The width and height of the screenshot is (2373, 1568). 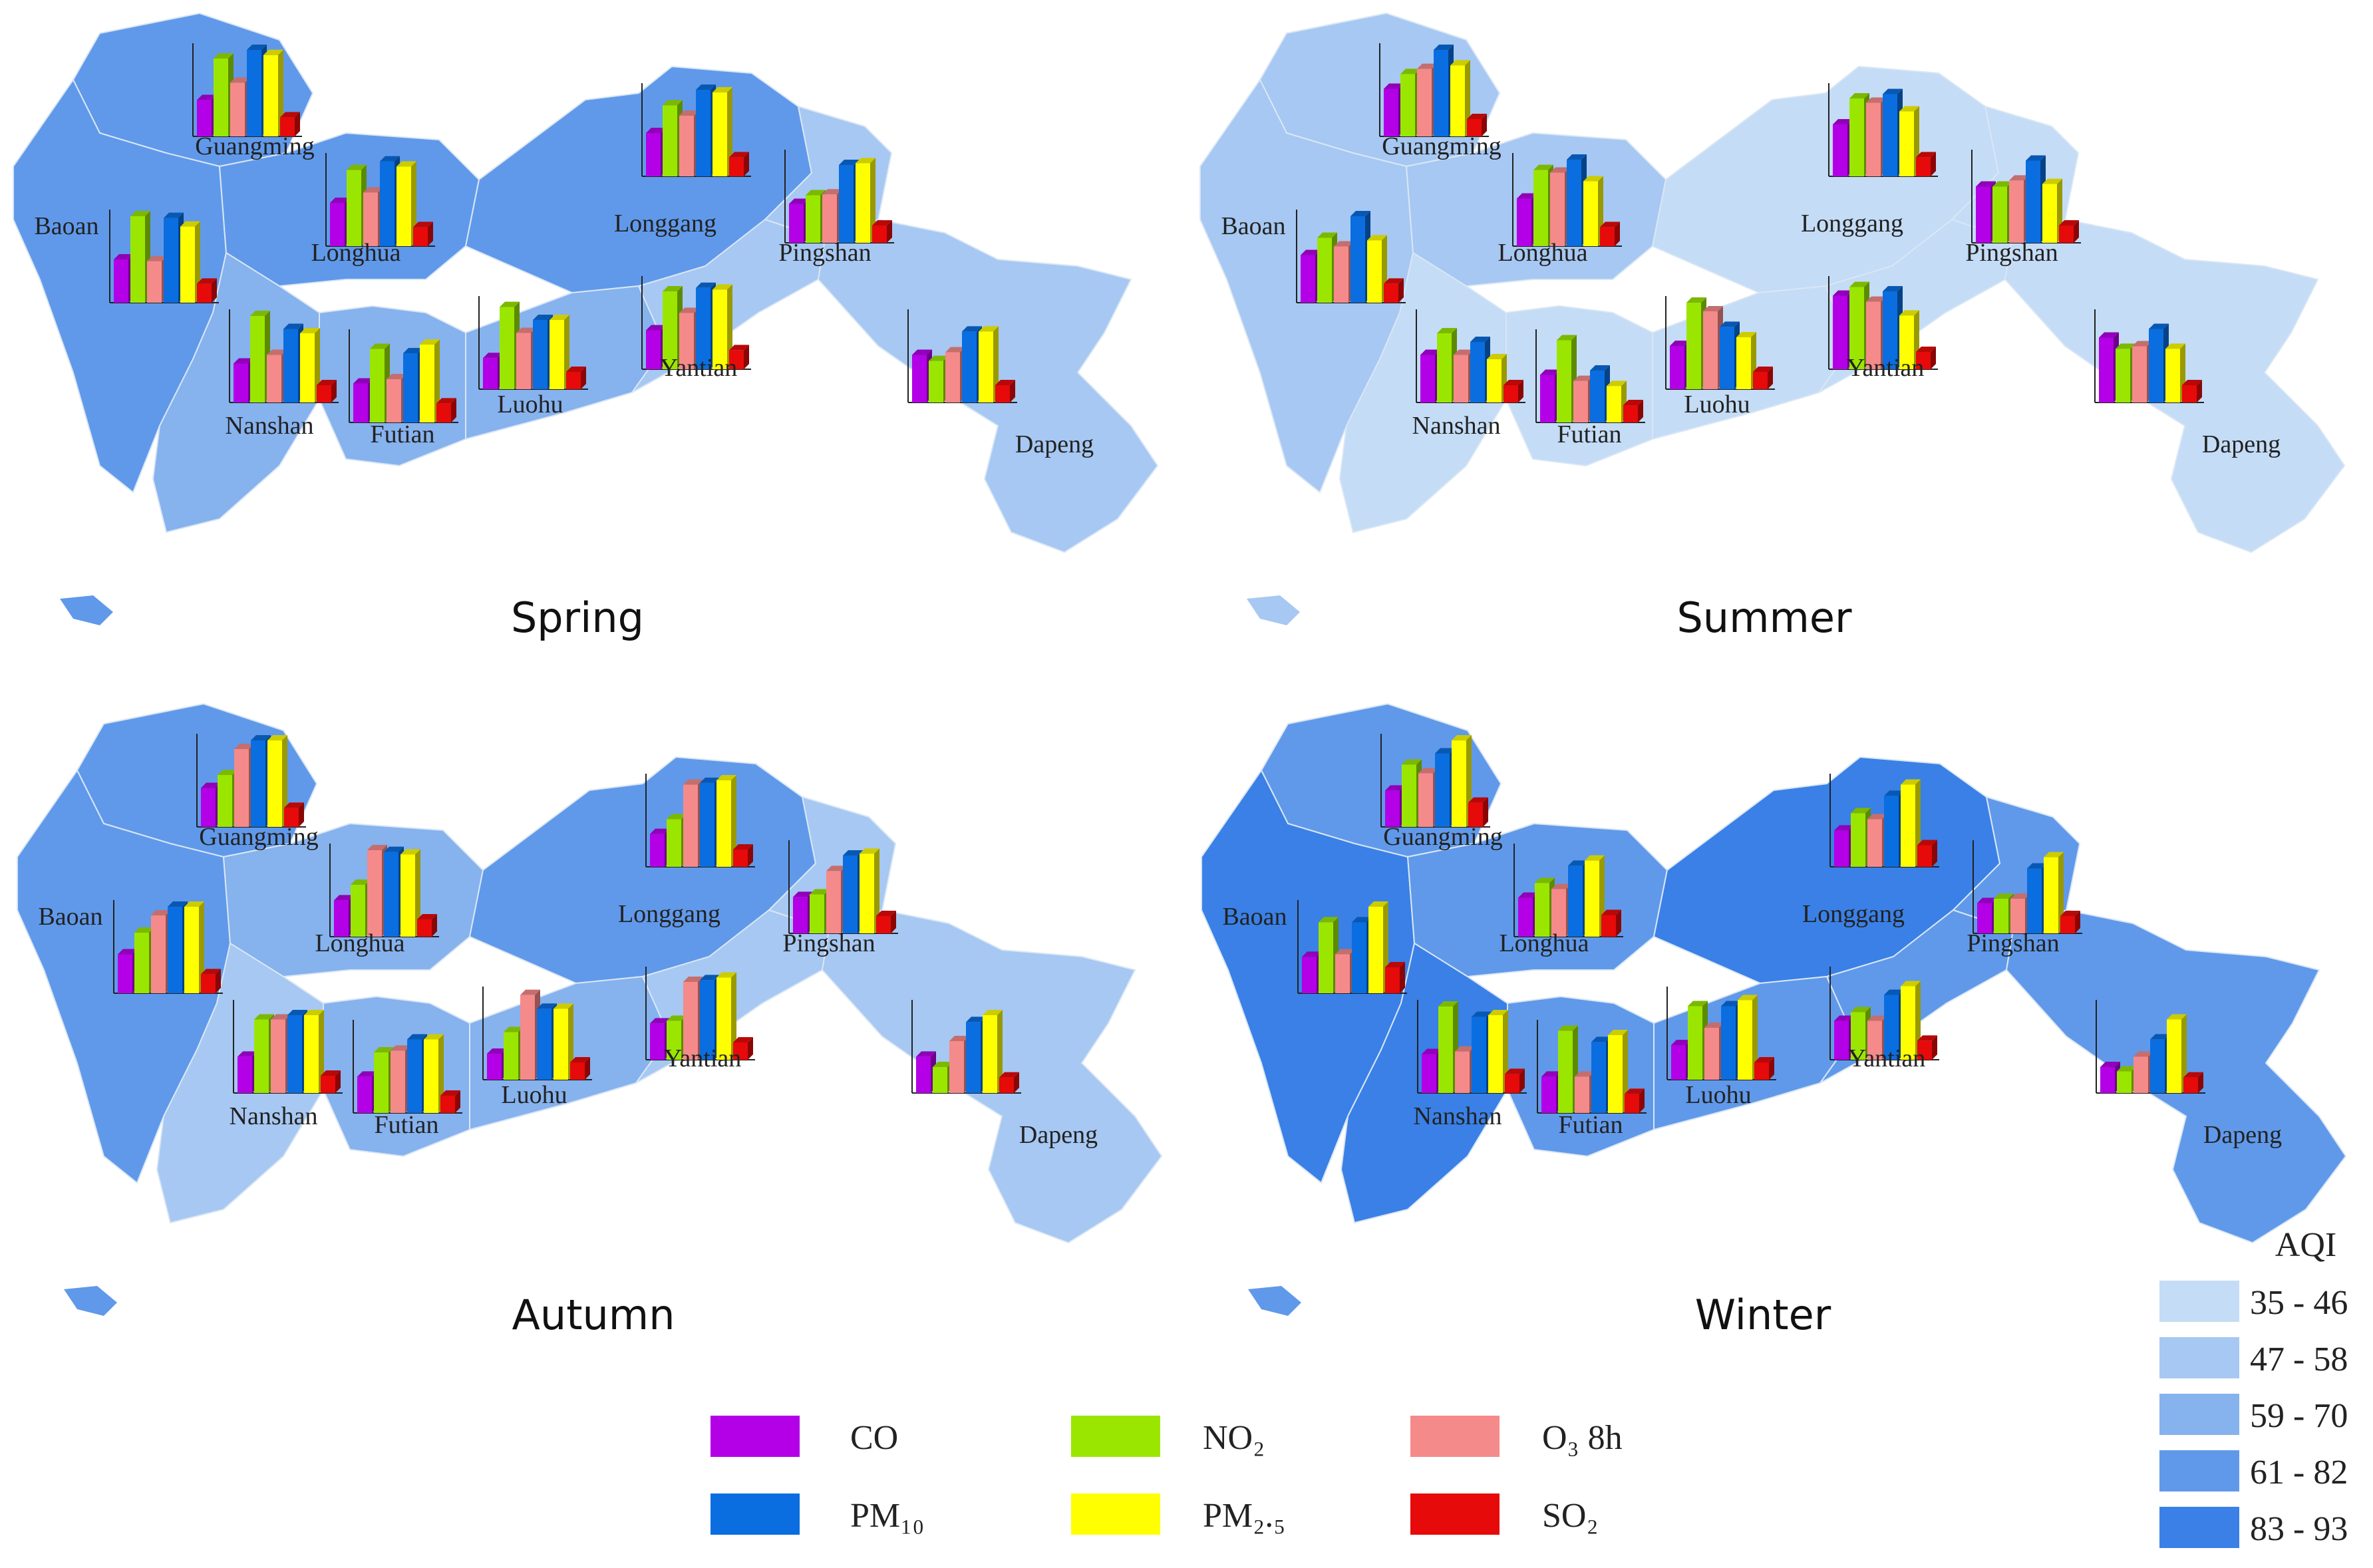 I want to click on district-label-pingshan-spring: Pingshan, so click(x=824, y=253).